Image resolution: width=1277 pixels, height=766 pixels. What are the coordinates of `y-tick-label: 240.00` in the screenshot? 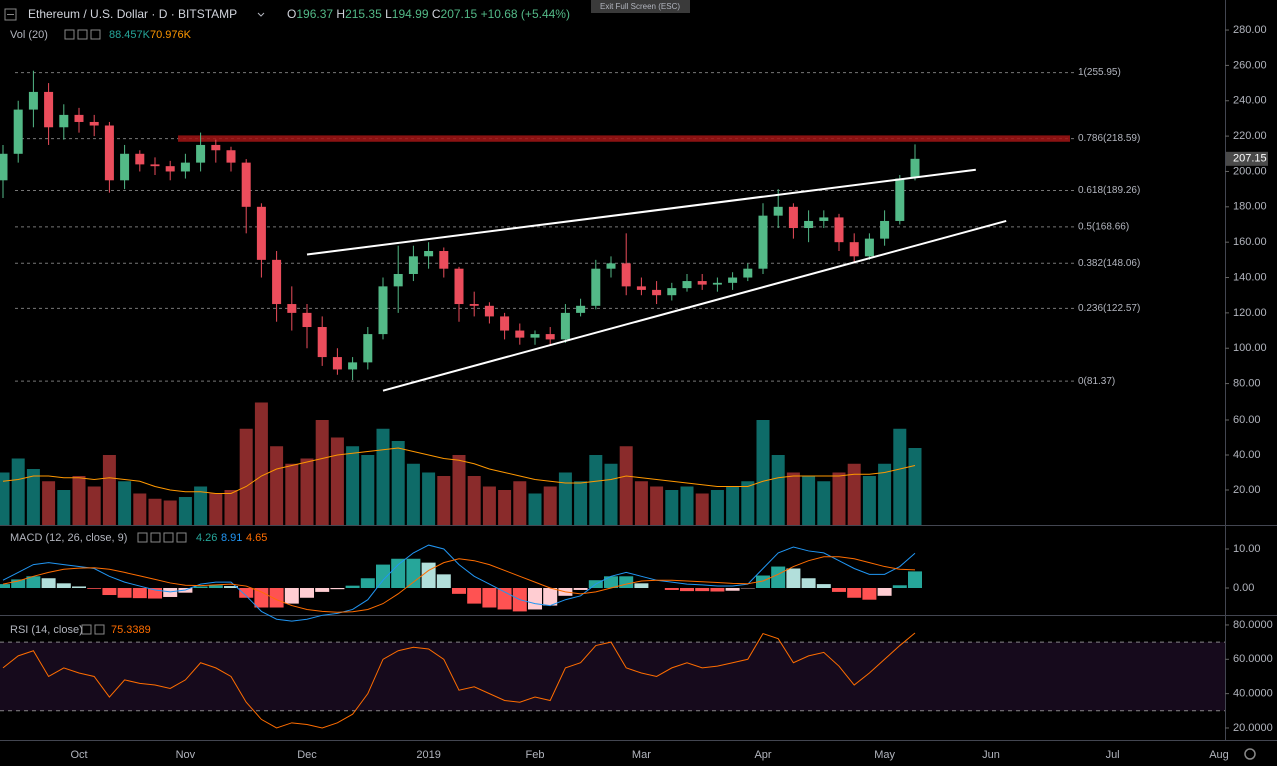 It's located at (1250, 101).